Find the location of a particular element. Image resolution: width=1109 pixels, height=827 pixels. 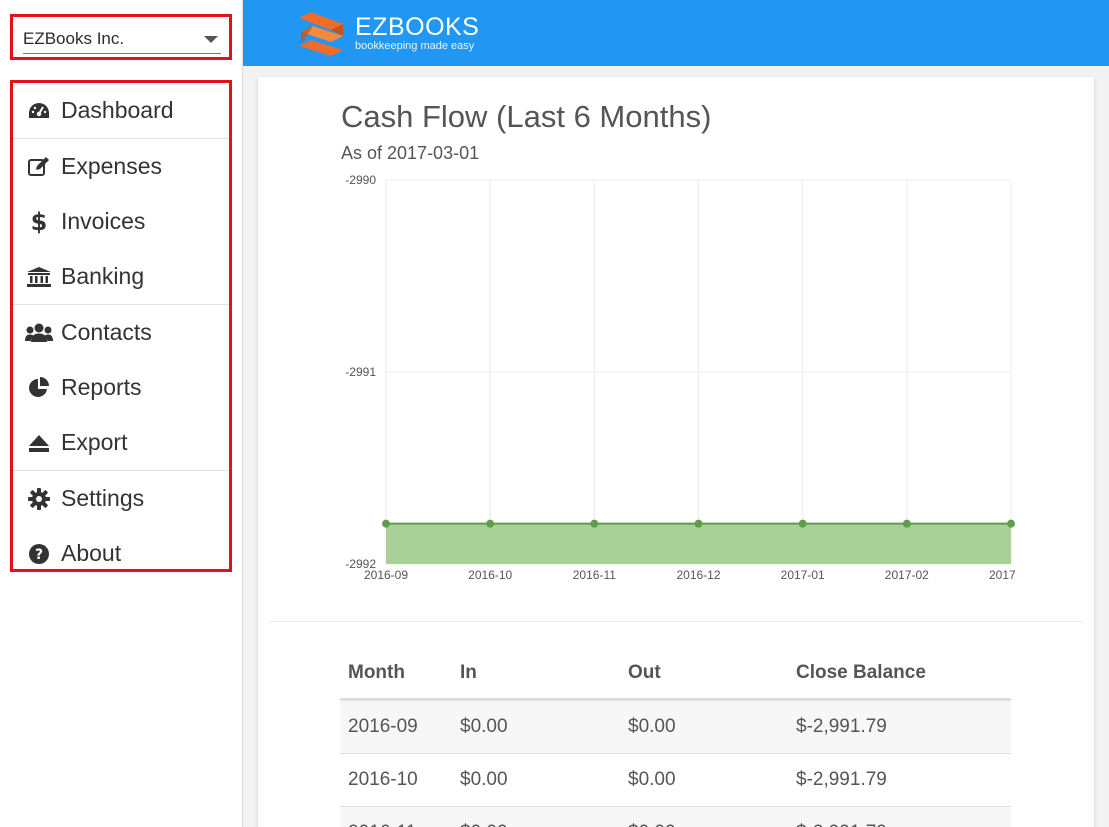

users-icon is located at coordinates (39, 333).